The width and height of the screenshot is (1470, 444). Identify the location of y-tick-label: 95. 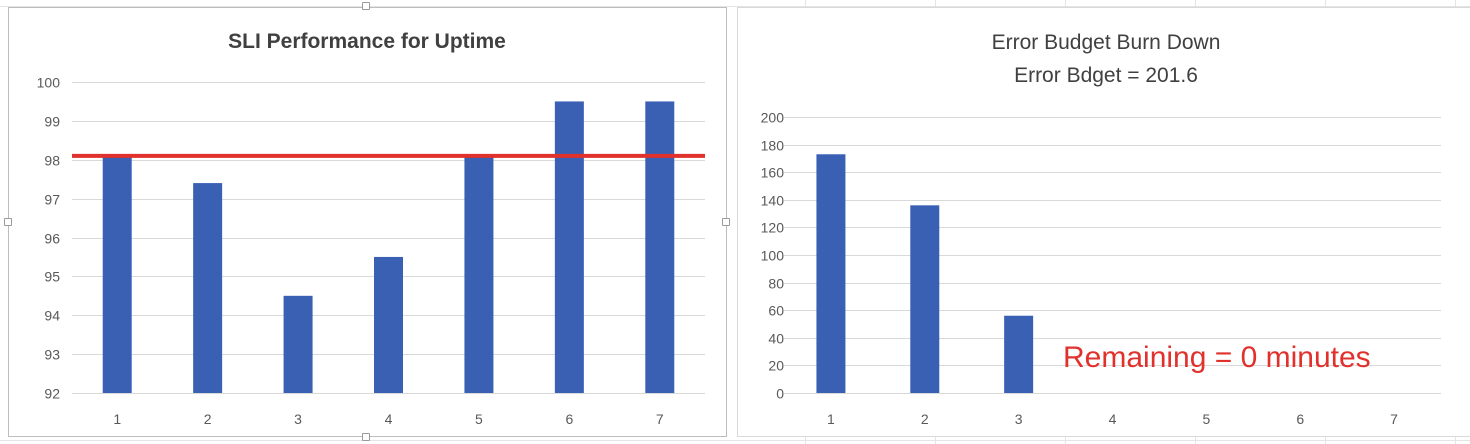
(52, 277).